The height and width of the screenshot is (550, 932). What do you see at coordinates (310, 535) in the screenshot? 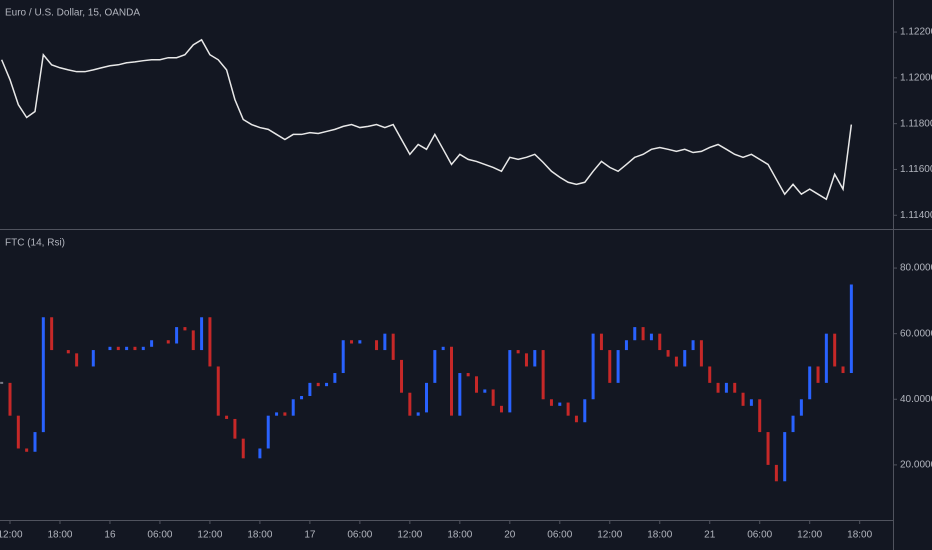
I see `x-tick-label: 17` at bounding box center [310, 535].